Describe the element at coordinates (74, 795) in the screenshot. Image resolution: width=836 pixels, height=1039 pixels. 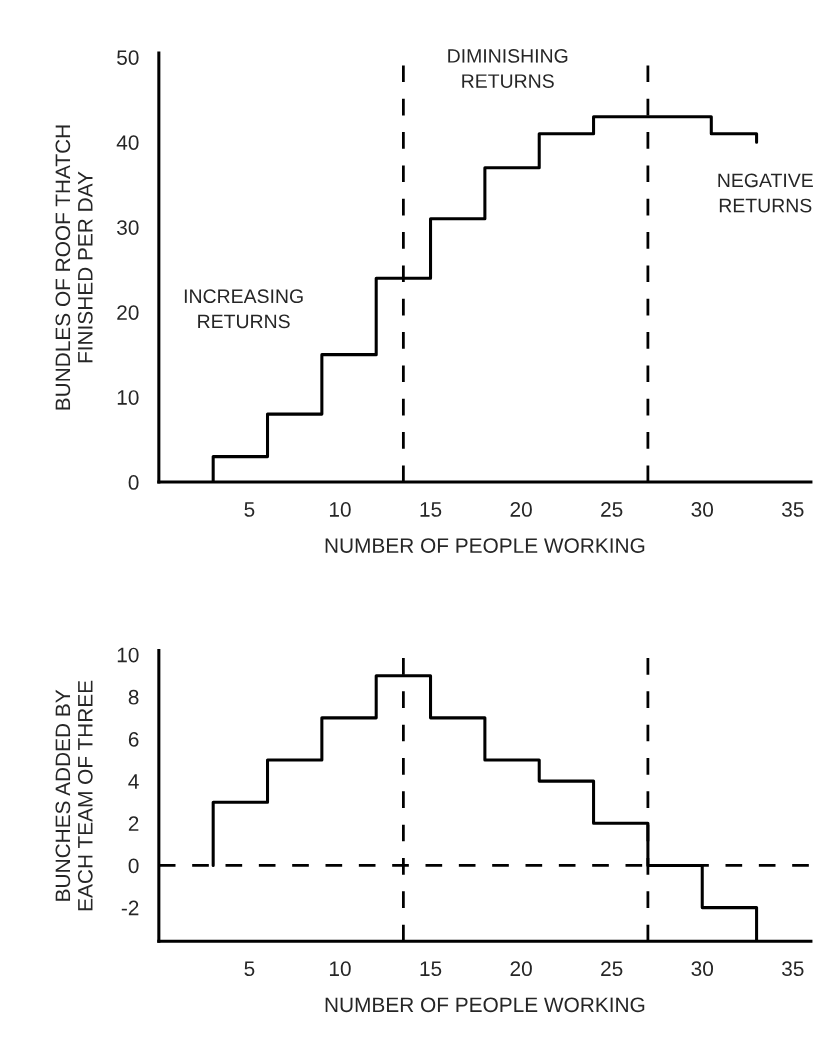
I see `y-axis-title: BUNCHES ADDED BY EACH TEAM OF THREE` at that location.